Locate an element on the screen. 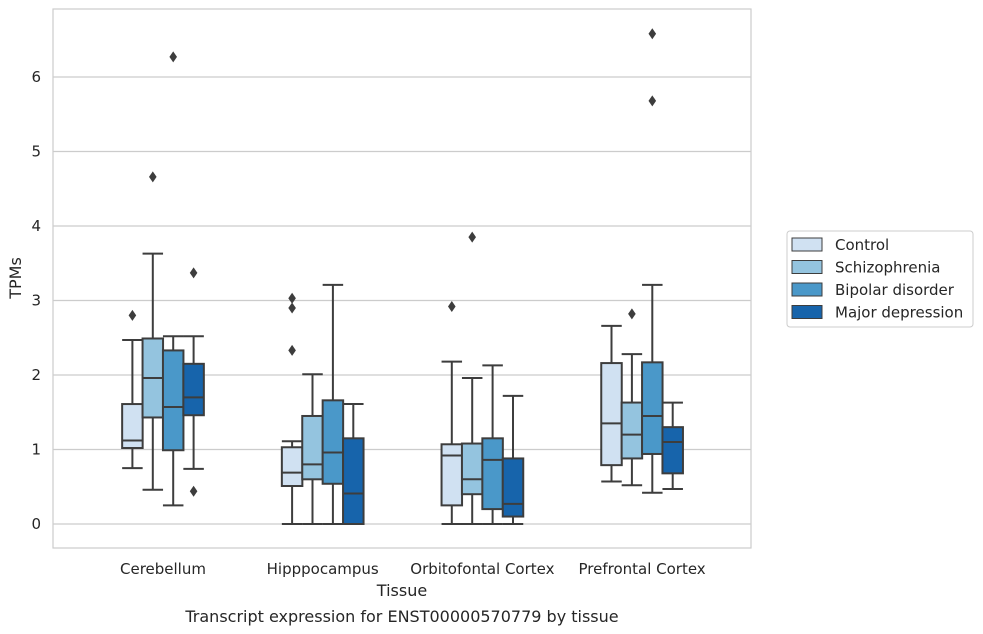 The height and width of the screenshot is (634, 983). legend-label: Schizophrenia is located at coordinates (887, 268).